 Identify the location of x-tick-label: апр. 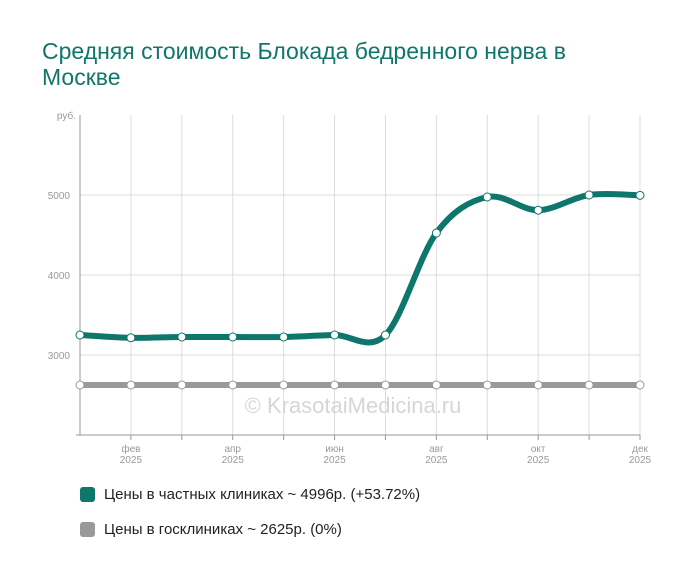
(232, 449).